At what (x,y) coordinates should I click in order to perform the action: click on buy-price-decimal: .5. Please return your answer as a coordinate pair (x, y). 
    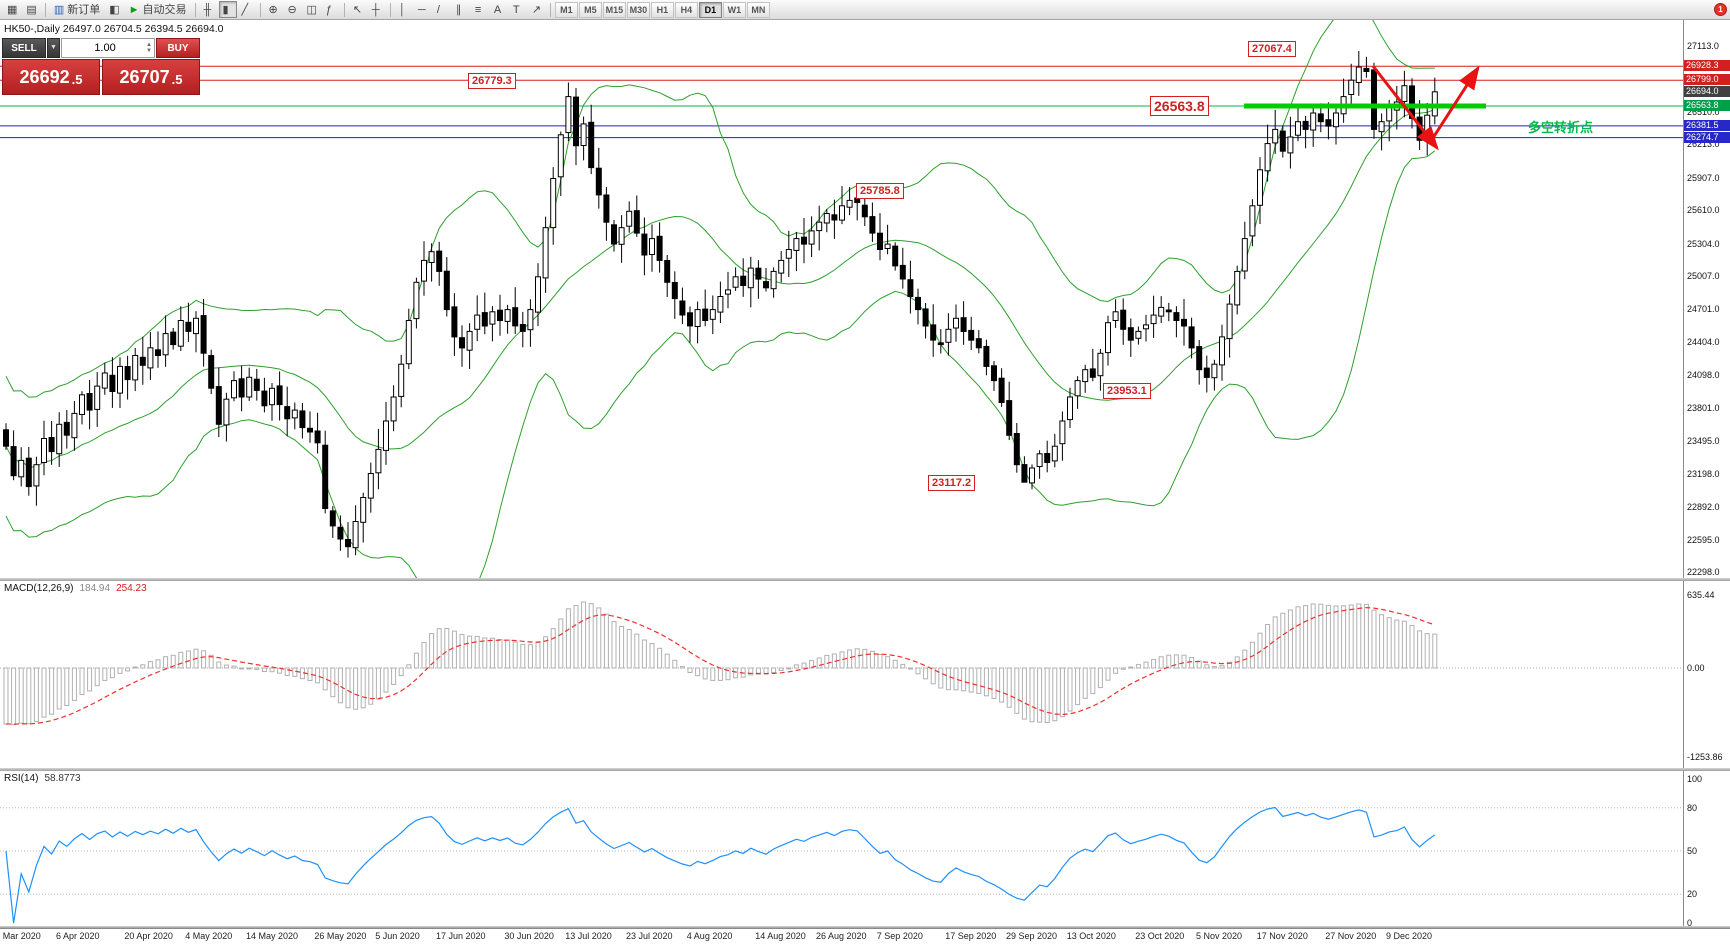
    Looking at the image, I should click on (177, 79).